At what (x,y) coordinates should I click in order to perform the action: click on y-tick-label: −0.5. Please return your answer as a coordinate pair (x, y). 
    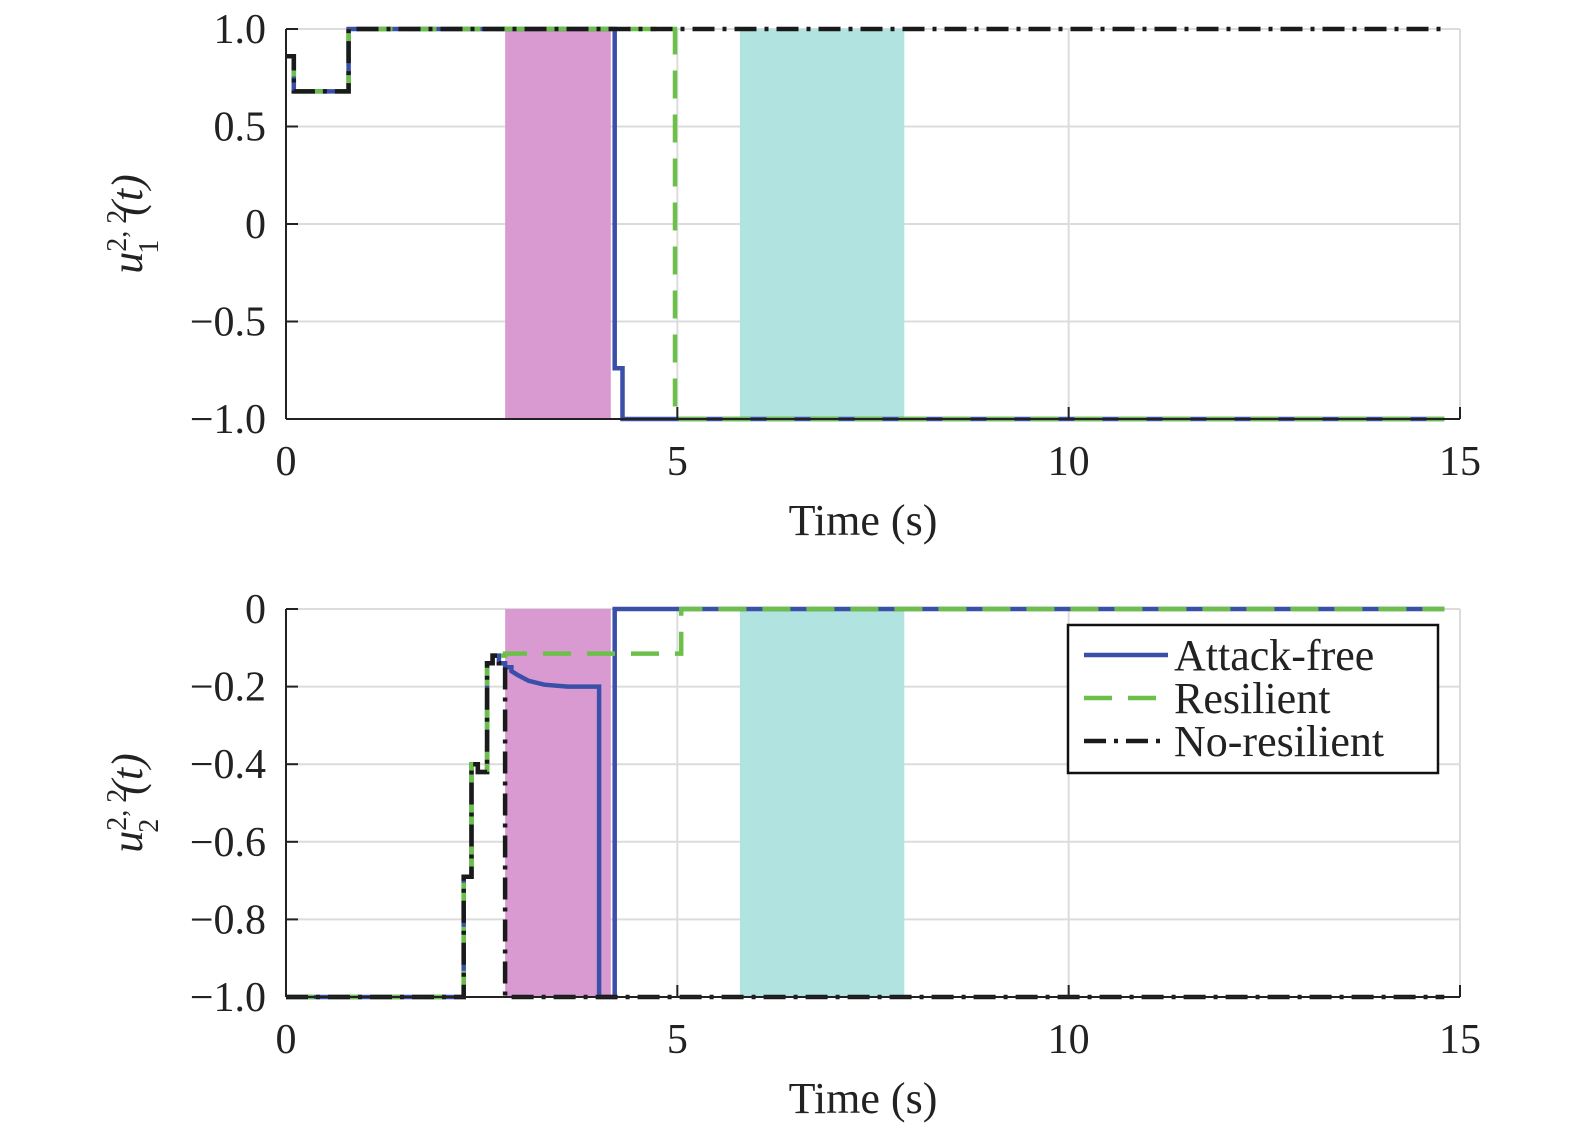
    Looking at the image, I should click on (228, 323).